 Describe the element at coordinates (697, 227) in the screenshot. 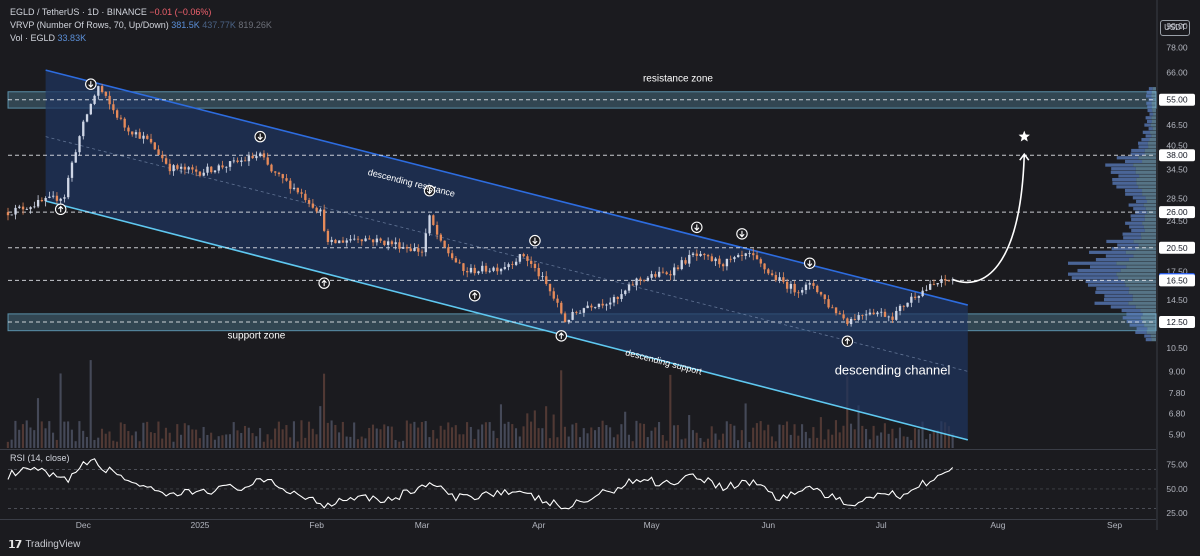

I see `arrow-glyph` at that location.